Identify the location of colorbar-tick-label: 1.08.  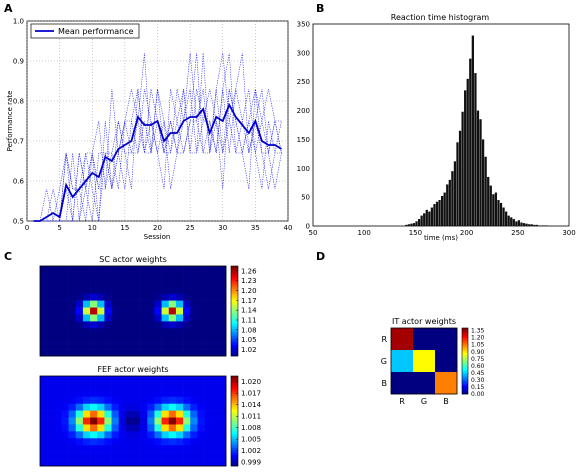
(249, 330).